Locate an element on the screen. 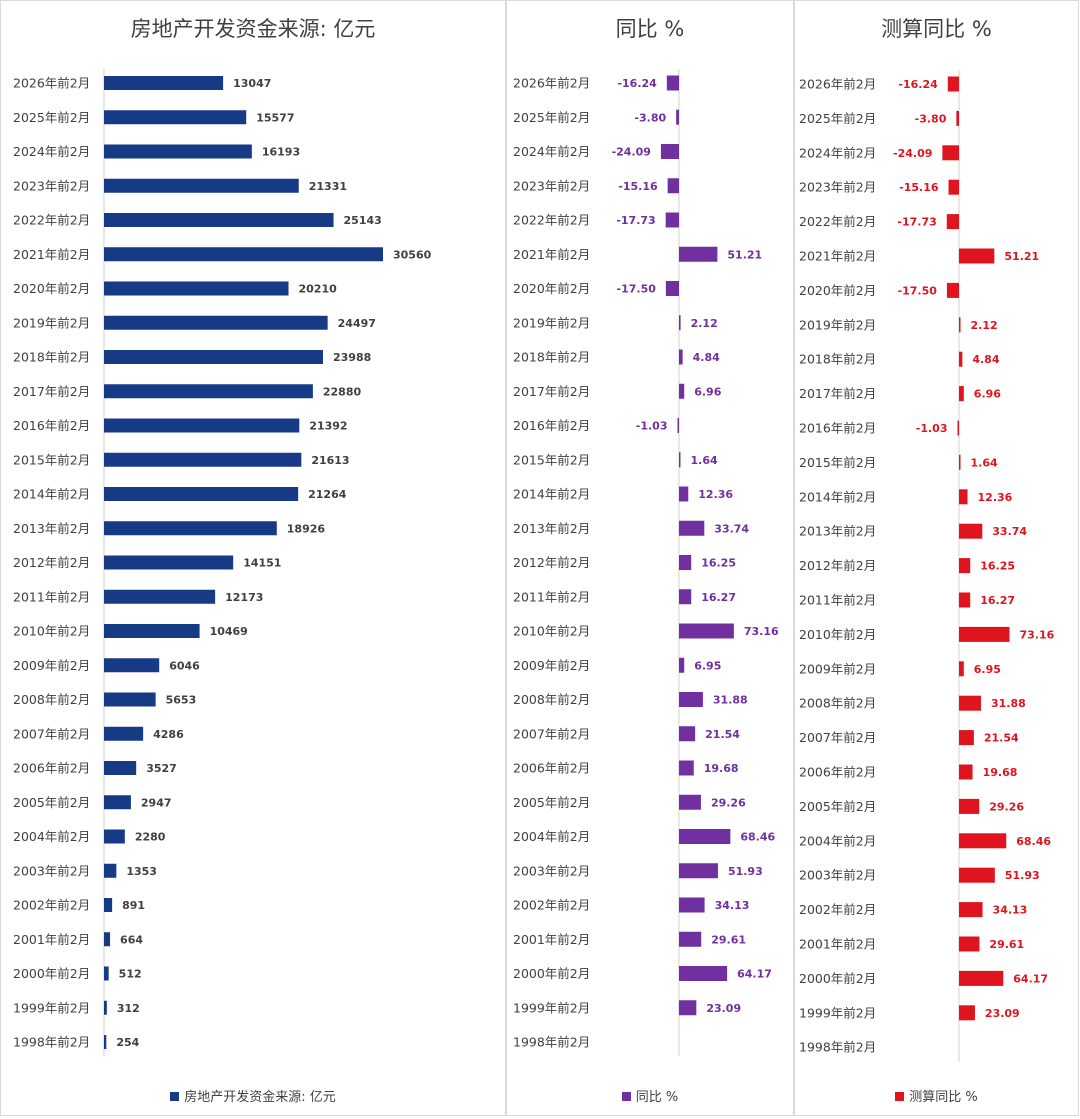 This screenshot has width=1080, height=1119. data-label: 5653 is located at coordinates (181, 700).